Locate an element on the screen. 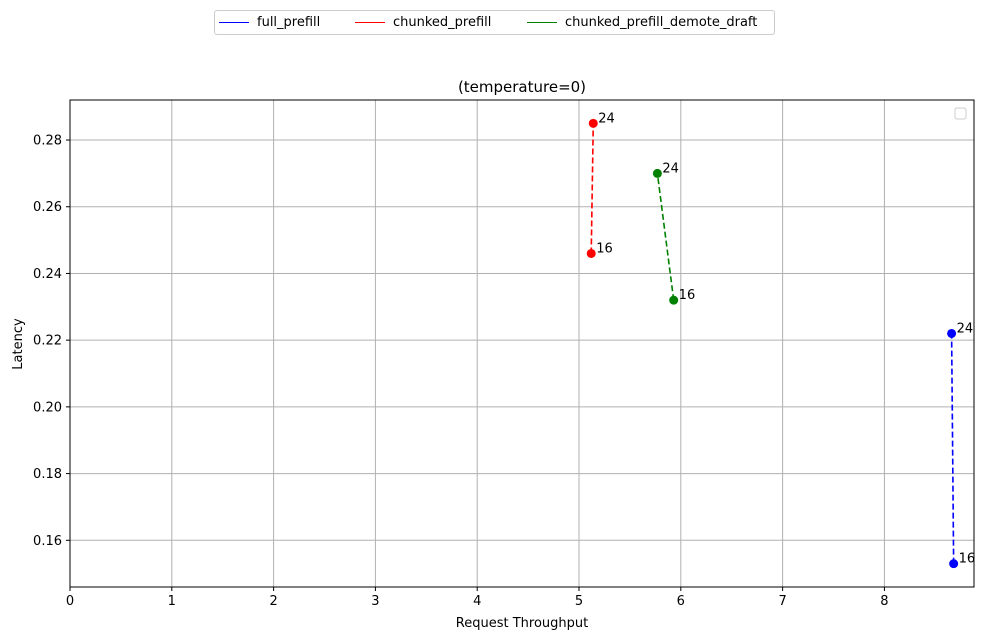 The image size is (987, 640). data-label-chunked-prefill-demote-draft: 24 is located at coordinates (670, 168).